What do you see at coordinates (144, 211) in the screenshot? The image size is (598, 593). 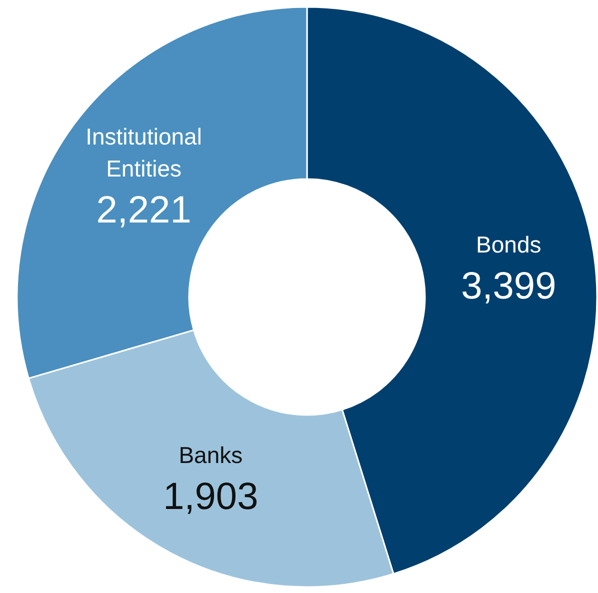 I see `data-label: 2,221` at bounding box center [144, 211].